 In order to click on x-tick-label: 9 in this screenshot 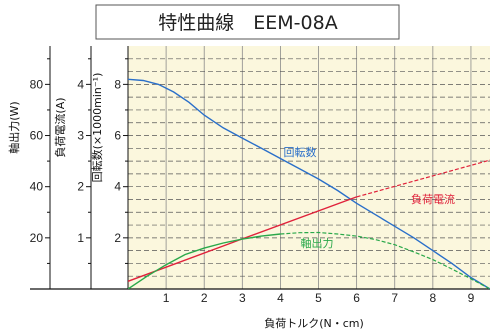, I will do `click(471, 298)`.